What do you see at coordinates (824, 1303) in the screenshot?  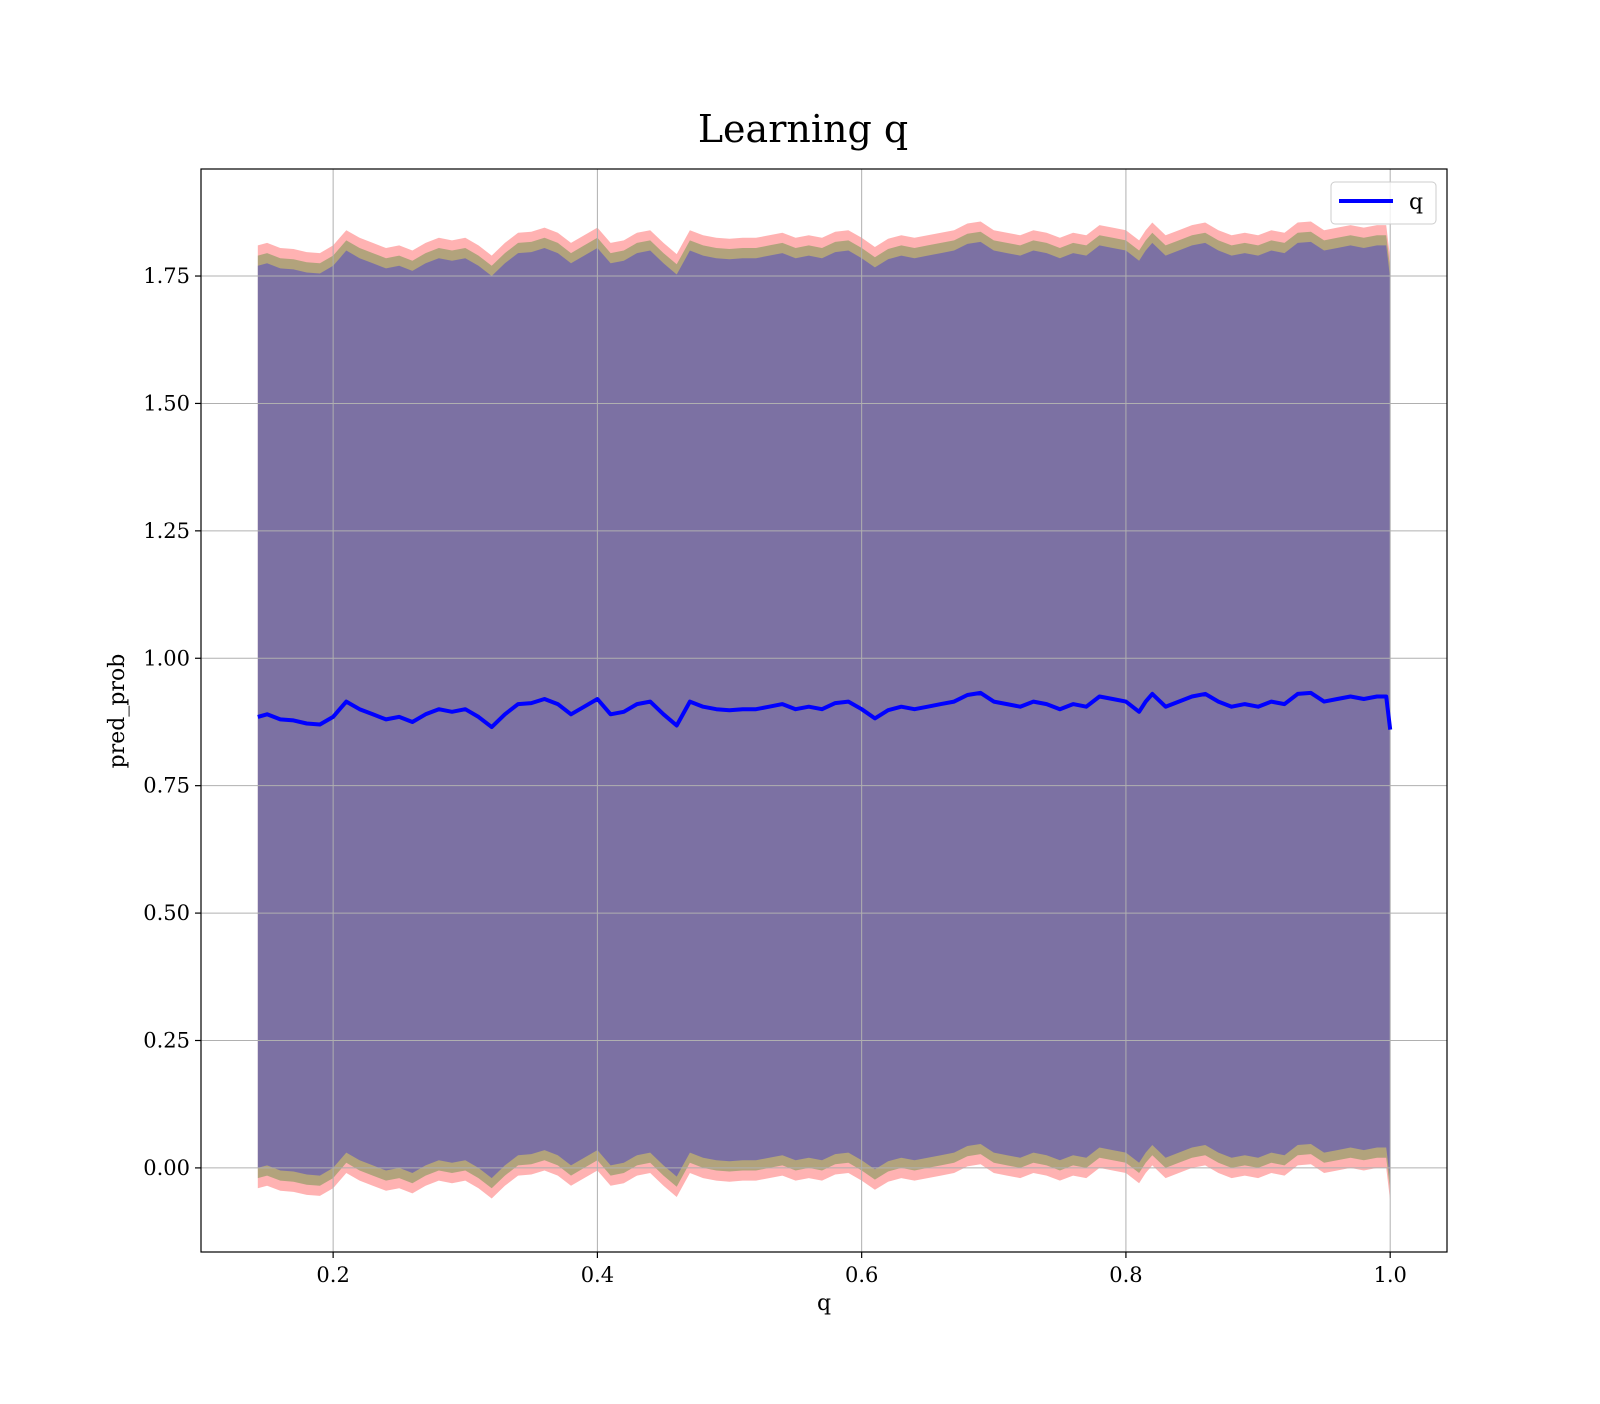 I see `x-axis-label: q` at bounding box center [824, 1303].